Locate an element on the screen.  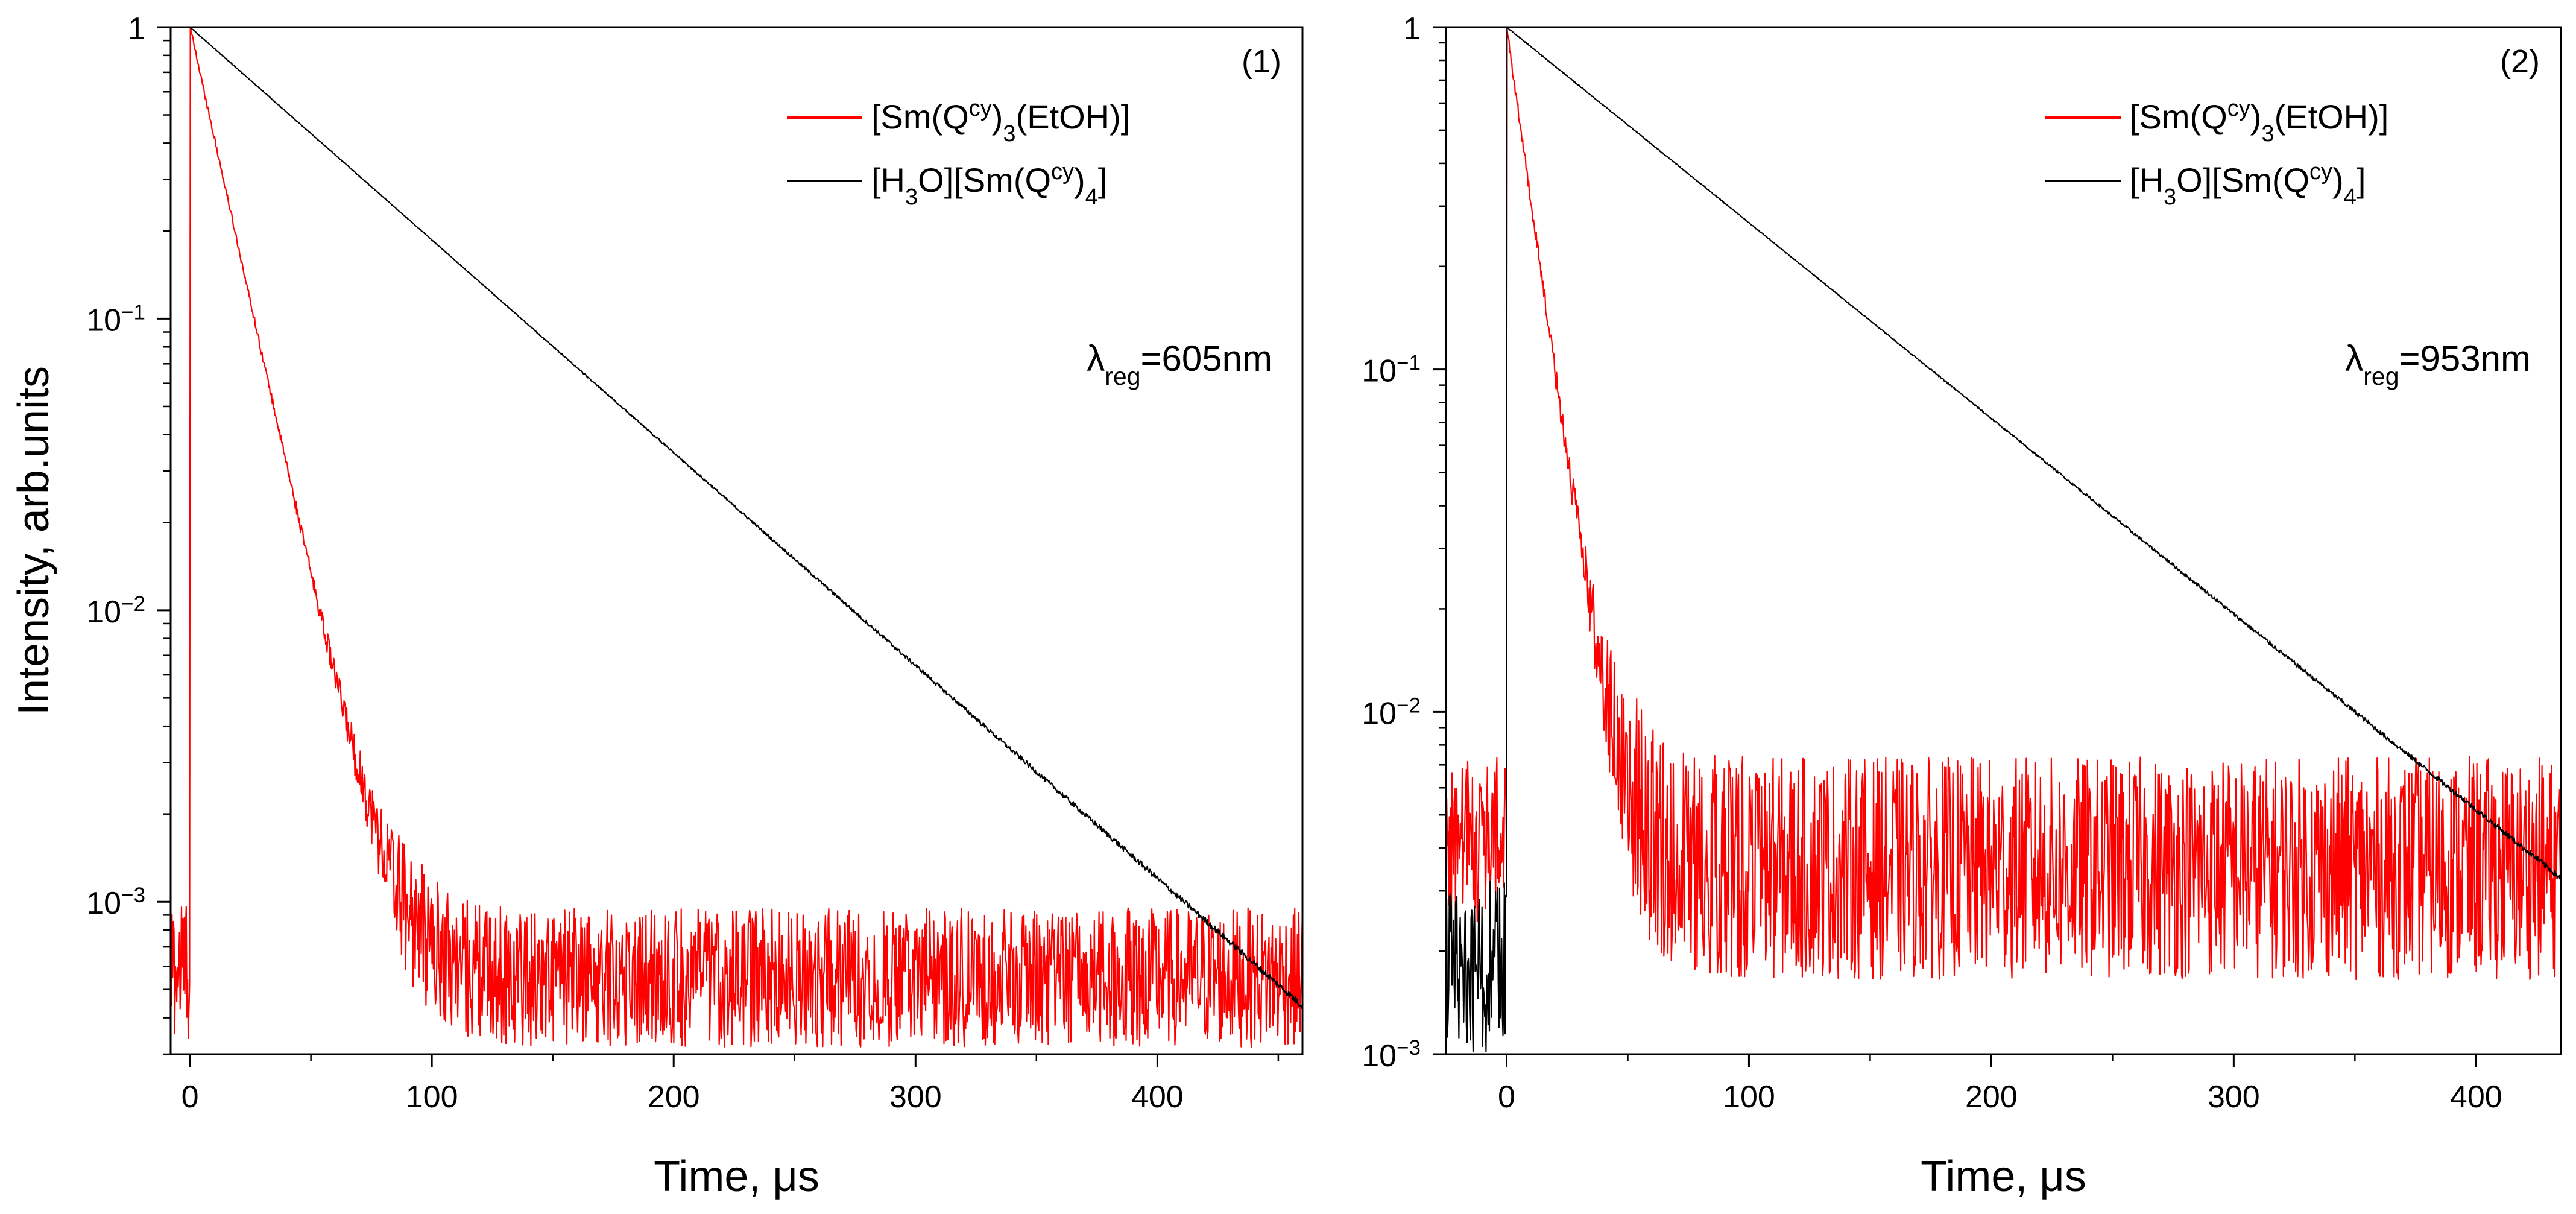
wavelength-annotation: λreg=953nm is located at coordinates (2438, 364).